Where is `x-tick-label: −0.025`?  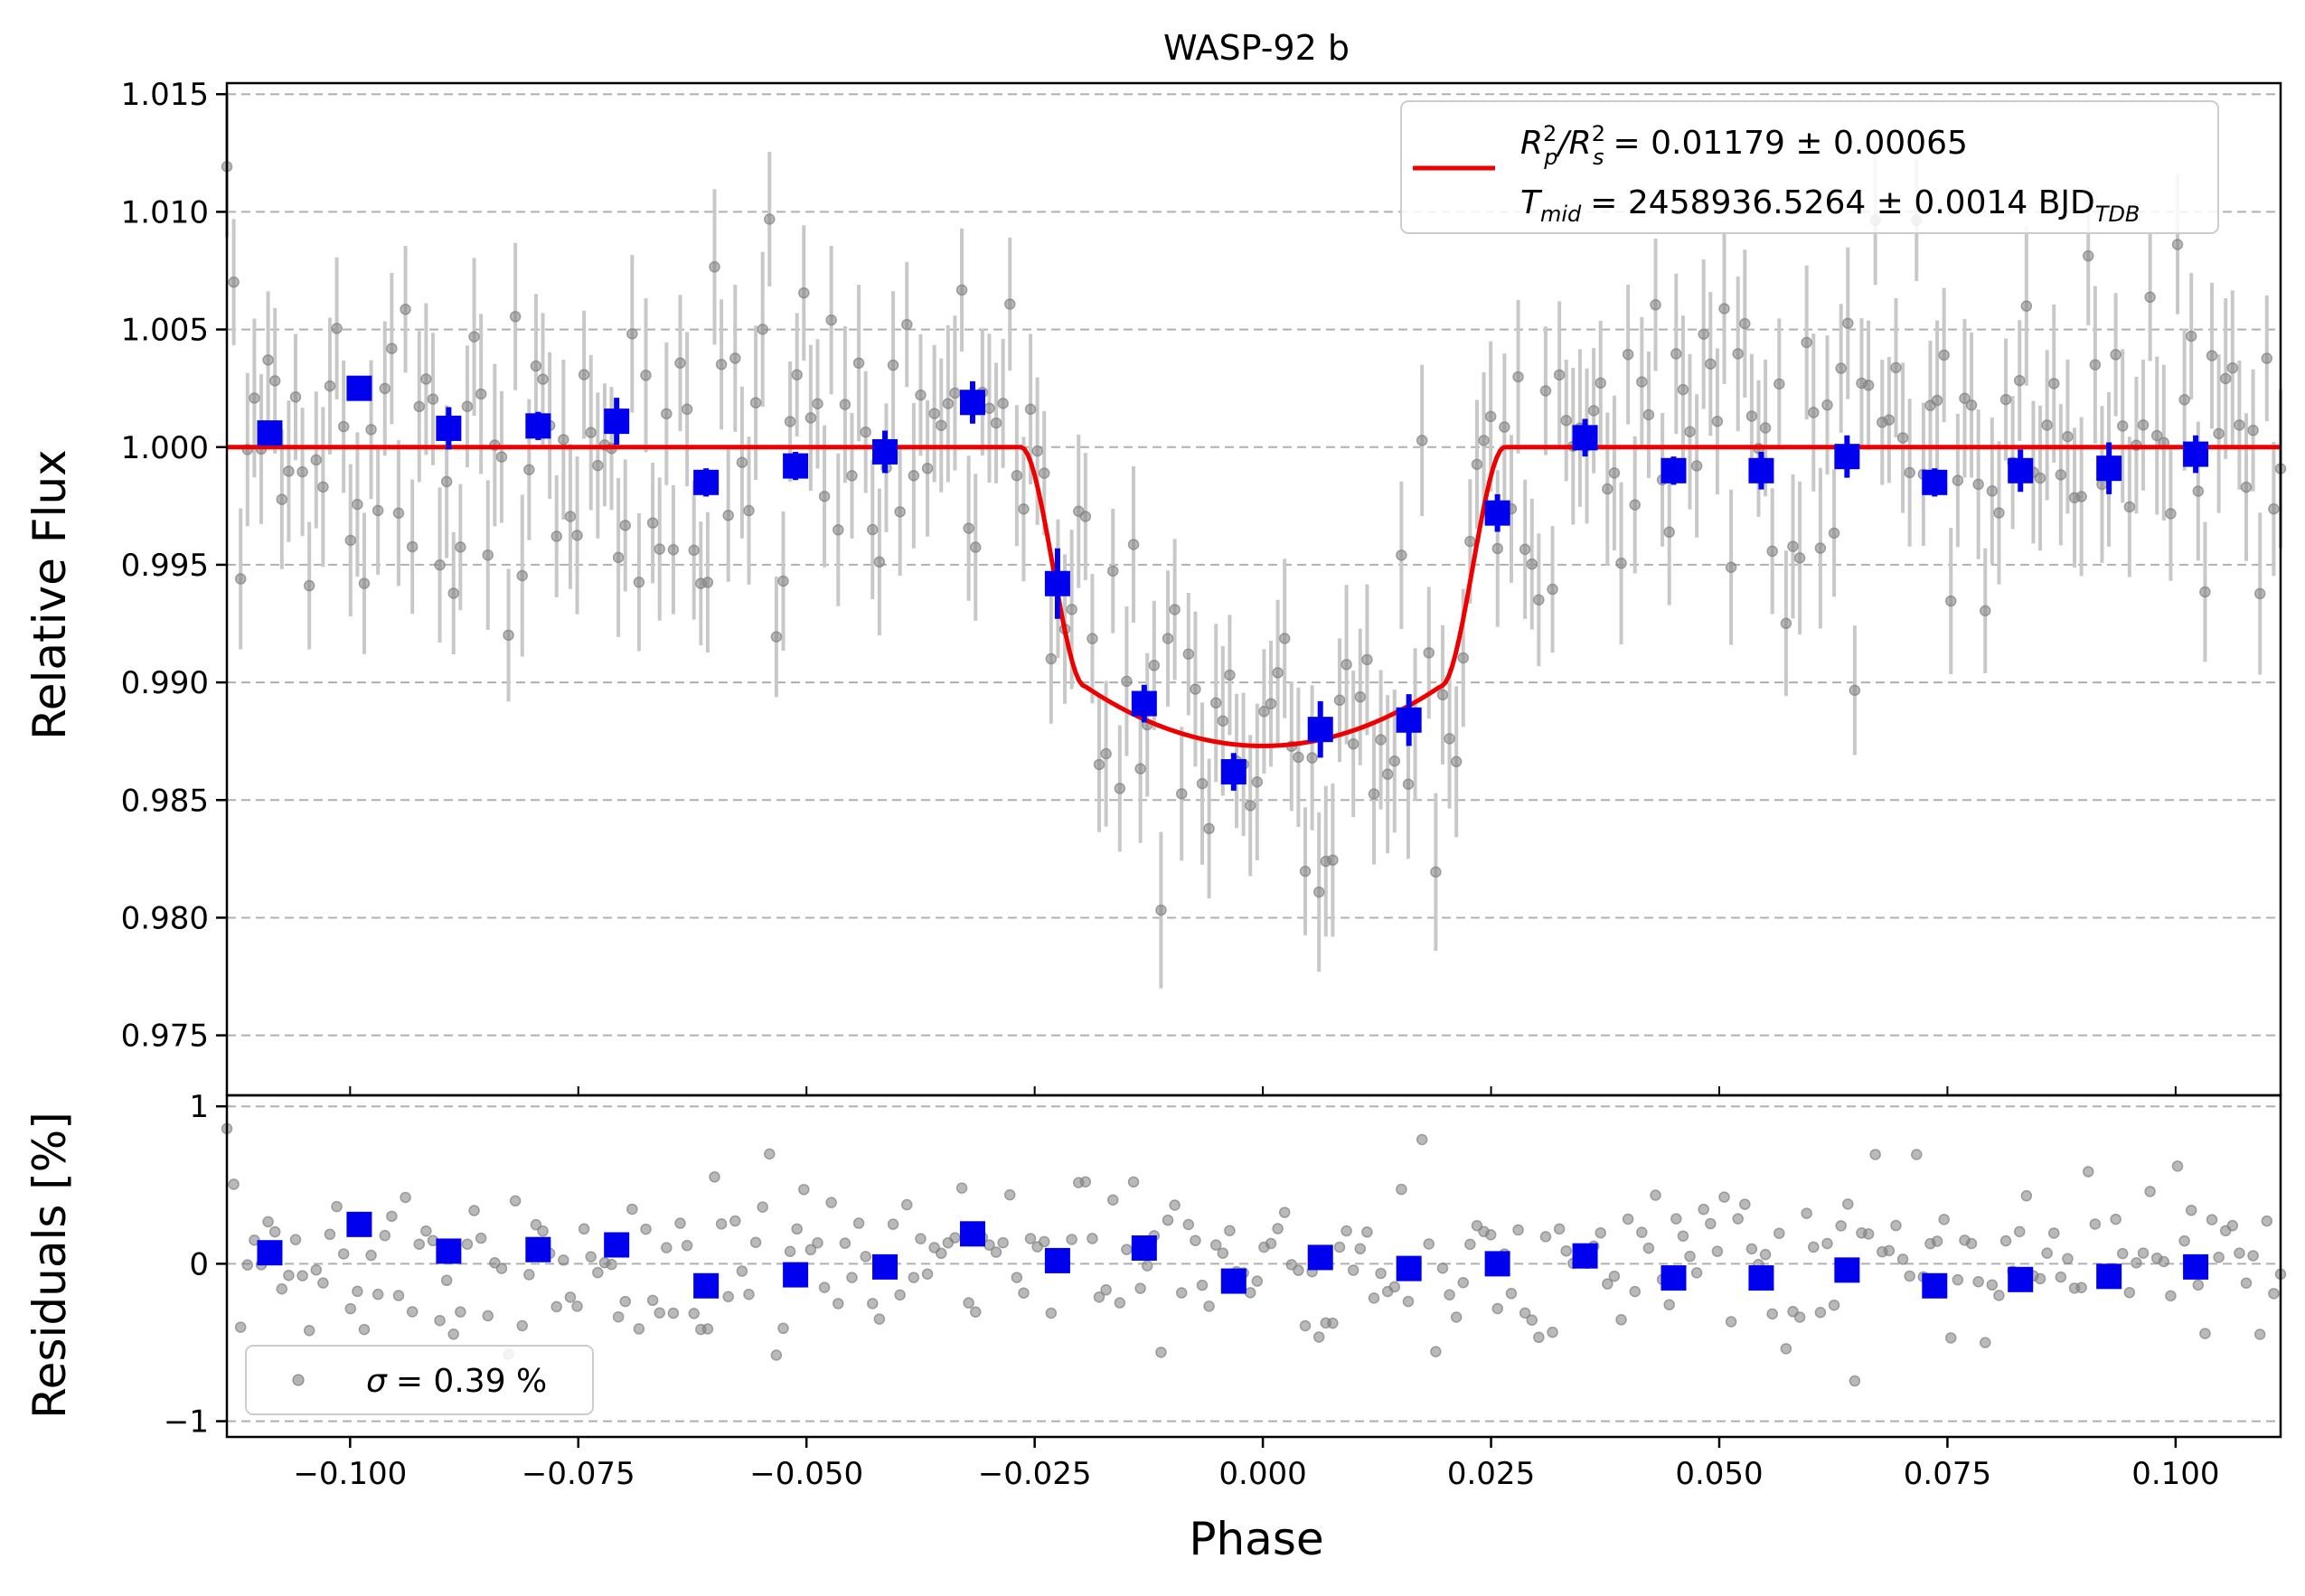 x-tick-label: −0.025 is located at coordinates (1035, 1474).